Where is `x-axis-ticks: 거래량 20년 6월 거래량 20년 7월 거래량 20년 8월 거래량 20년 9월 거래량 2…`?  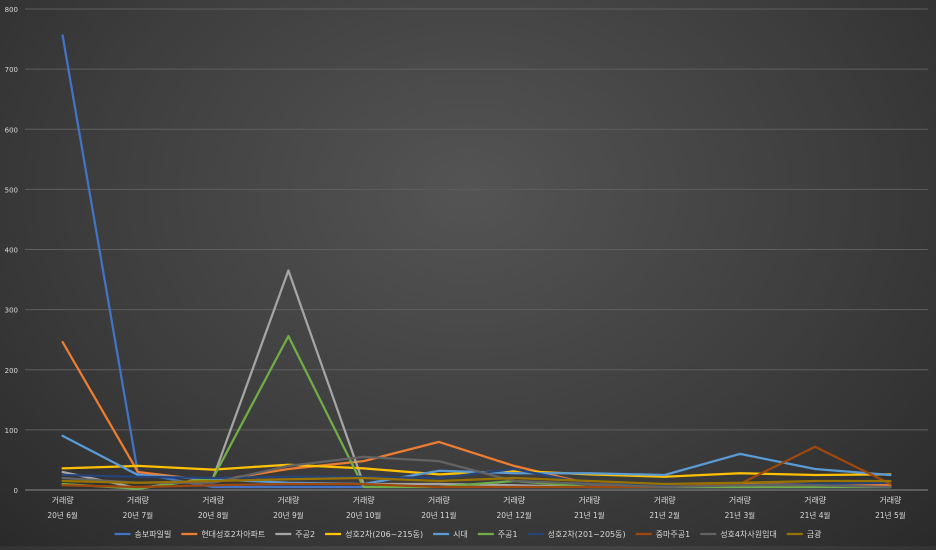 x-axis-ticks: 거래량 20년 6월 거래량 20년 7월 거래량 20년 8월 거래량 20년 9월 거래량 2… is located at coordinates (476, 507).